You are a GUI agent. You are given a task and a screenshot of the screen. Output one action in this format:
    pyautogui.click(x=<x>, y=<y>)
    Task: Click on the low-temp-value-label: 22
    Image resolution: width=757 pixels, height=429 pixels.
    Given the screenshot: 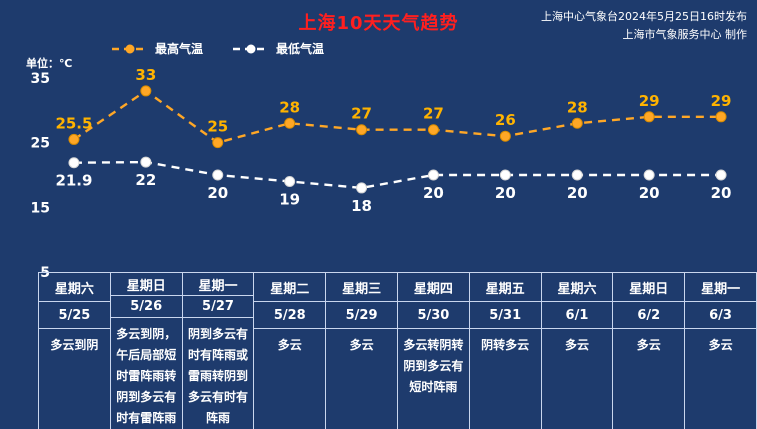 What is the action you would take?
    pyautogui.click(x=145, y=180)
    